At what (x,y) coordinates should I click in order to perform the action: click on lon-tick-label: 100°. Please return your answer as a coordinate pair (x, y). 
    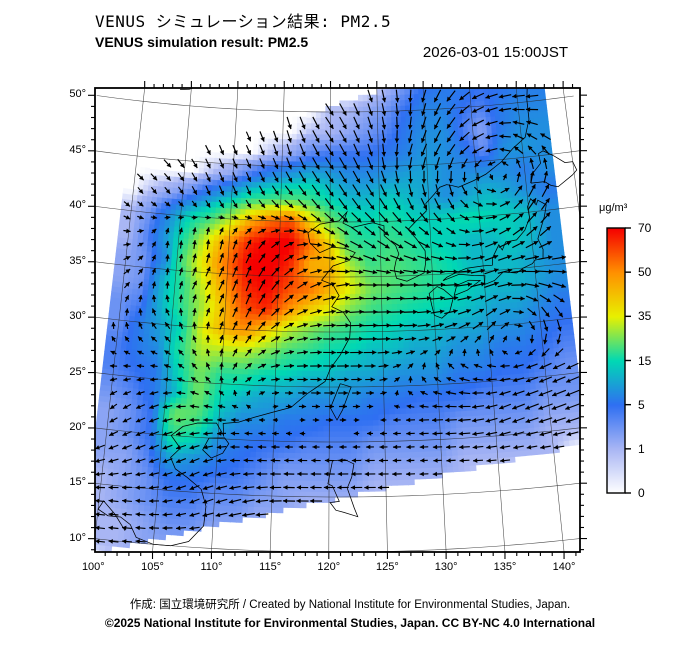
    Looking at the image, I should click on (93, 567).